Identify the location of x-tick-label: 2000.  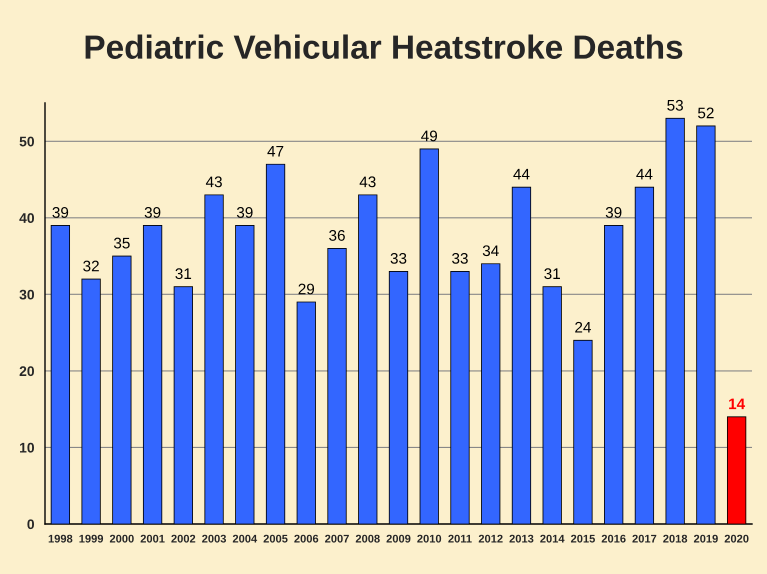
(122, 538).